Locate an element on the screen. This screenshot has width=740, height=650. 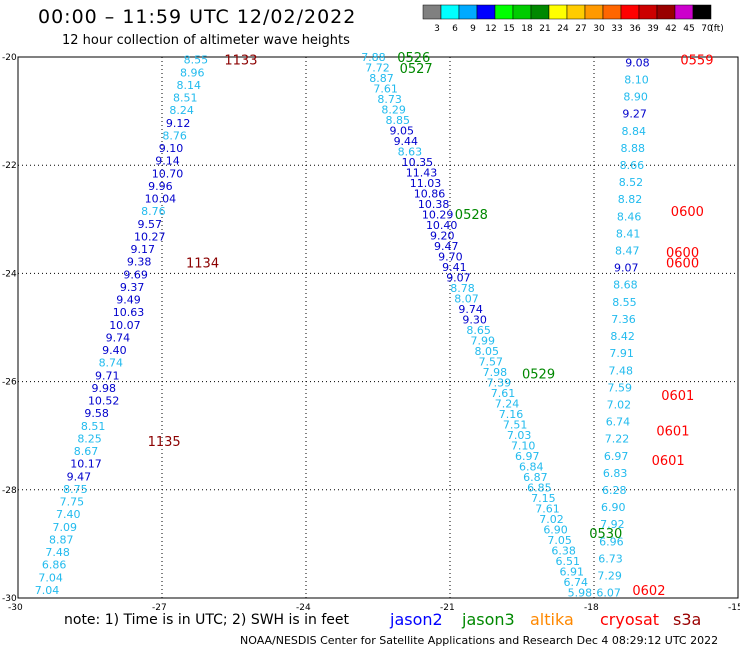
x-tick-label: -30 is located at coordinates (15, 608).